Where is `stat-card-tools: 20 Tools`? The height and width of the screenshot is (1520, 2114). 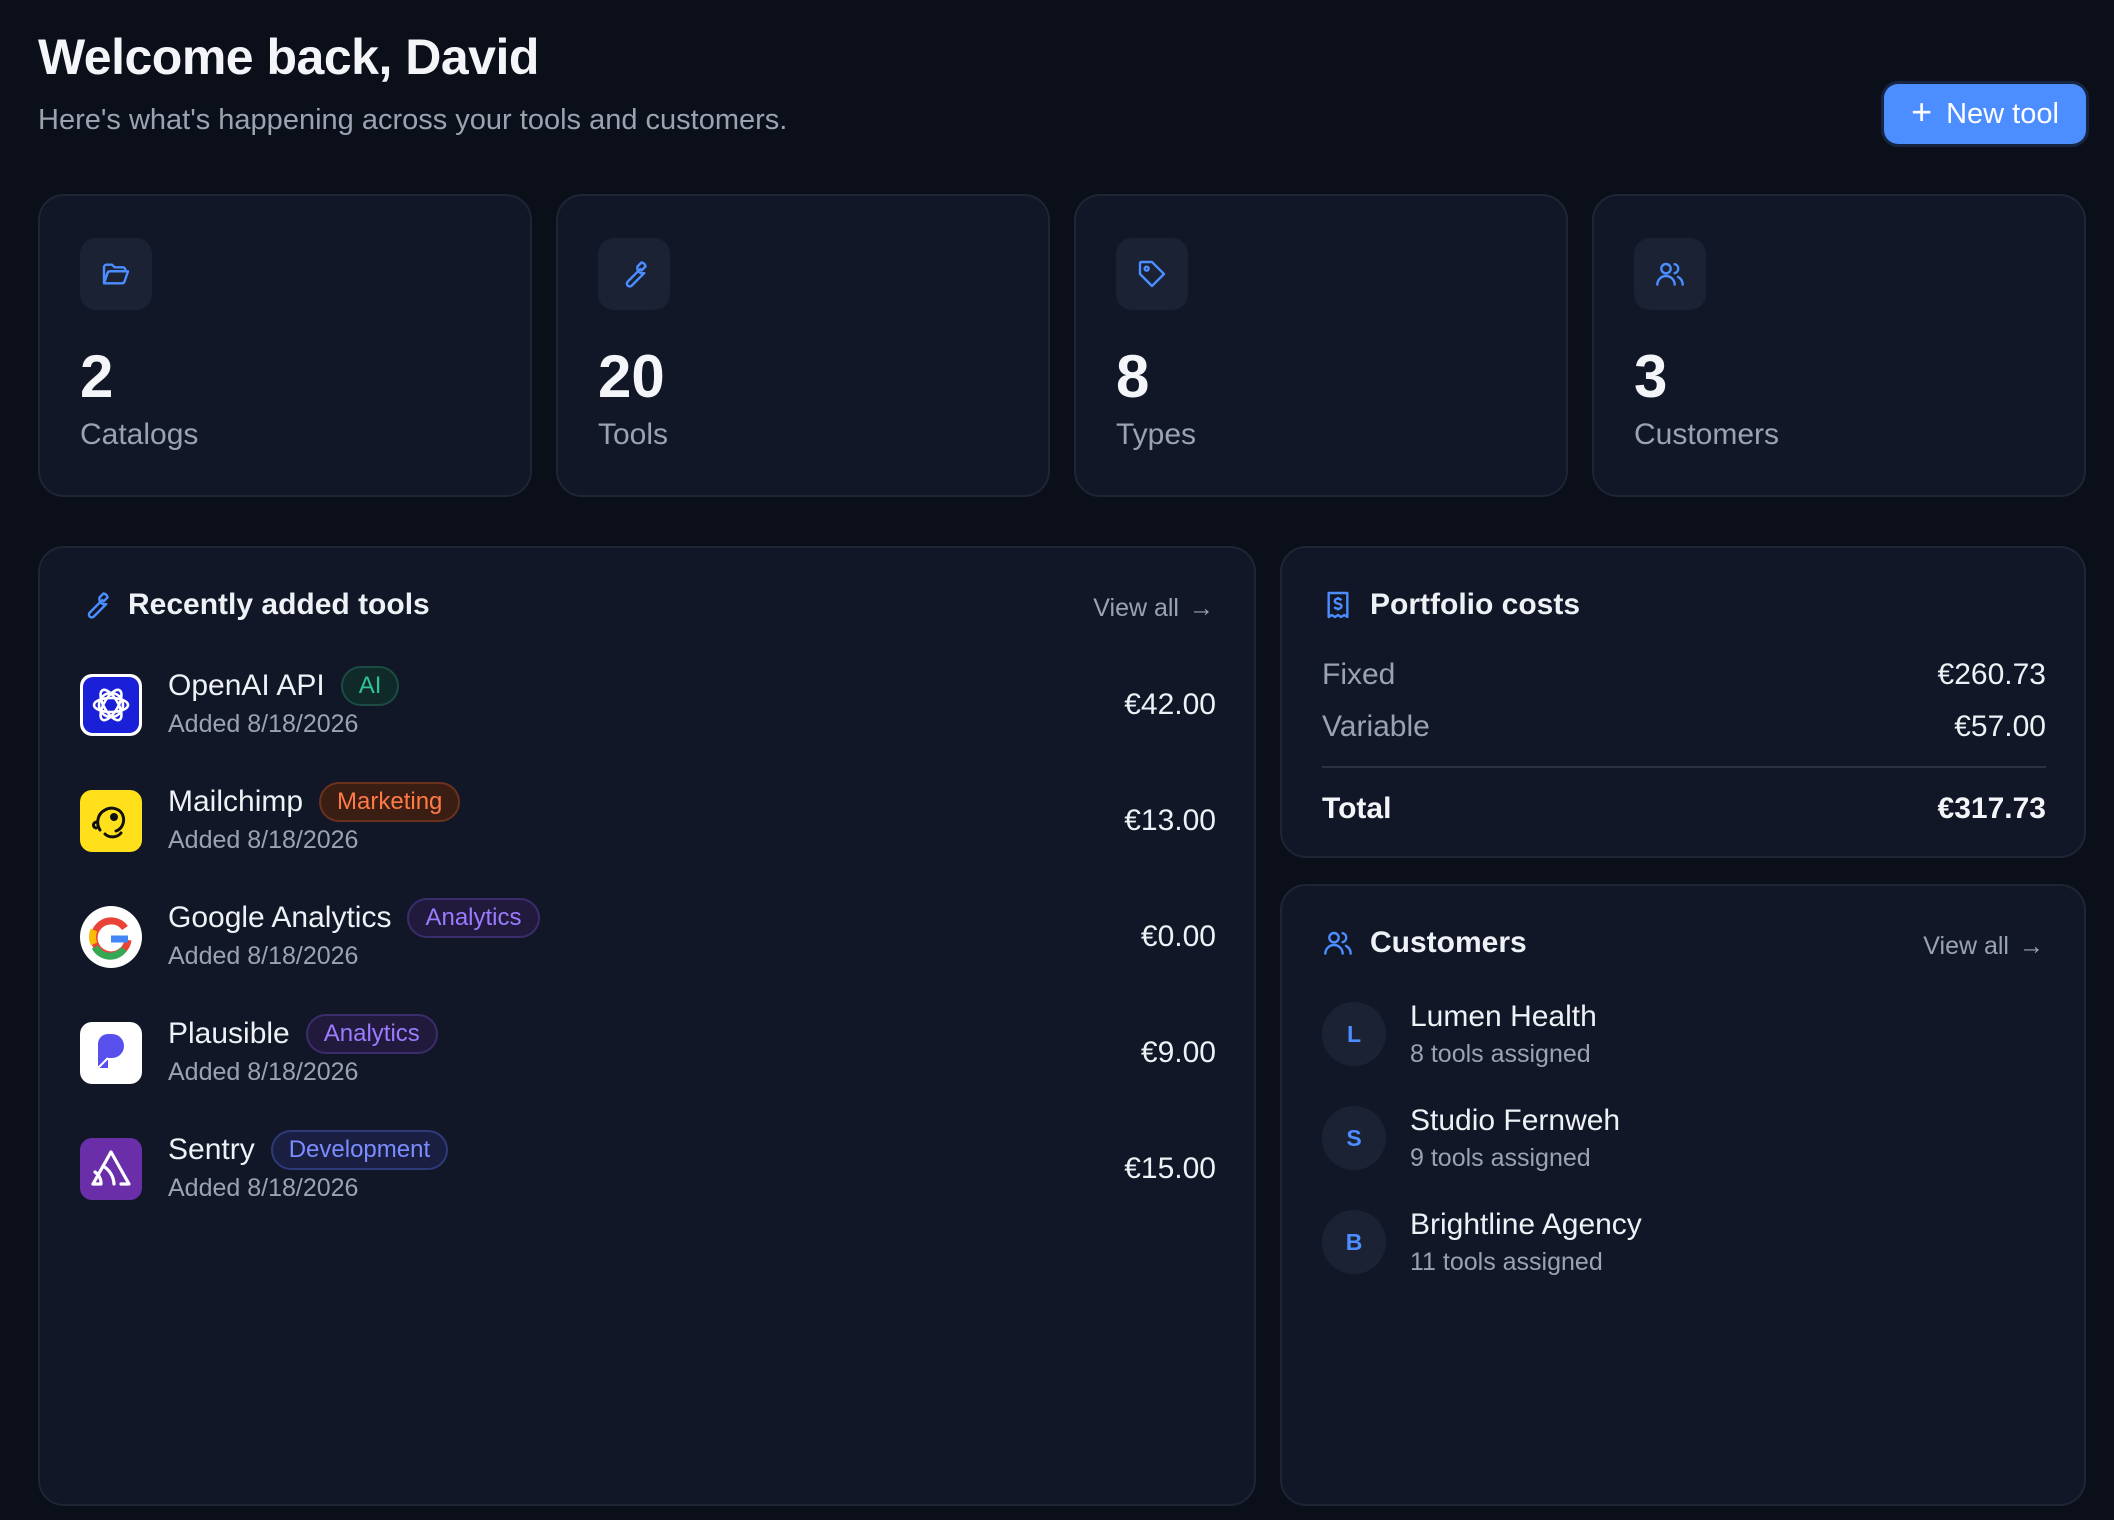 stat-card-tools: 20 Tools is located at coordinates (803, 345).